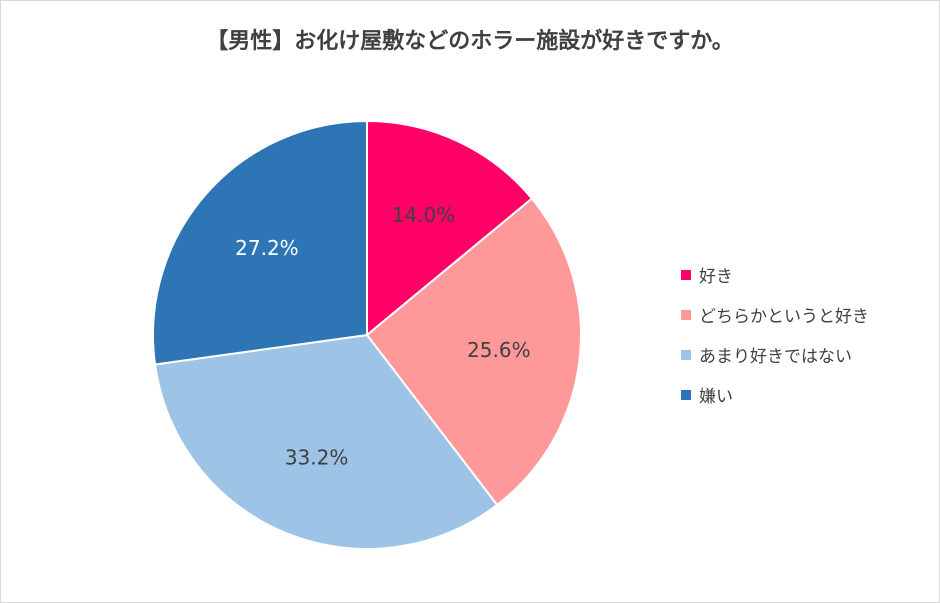  I want to click on chart-title: 【男性】お化け屋敷などのホラー施設が好きですか。, so click(470, 41).